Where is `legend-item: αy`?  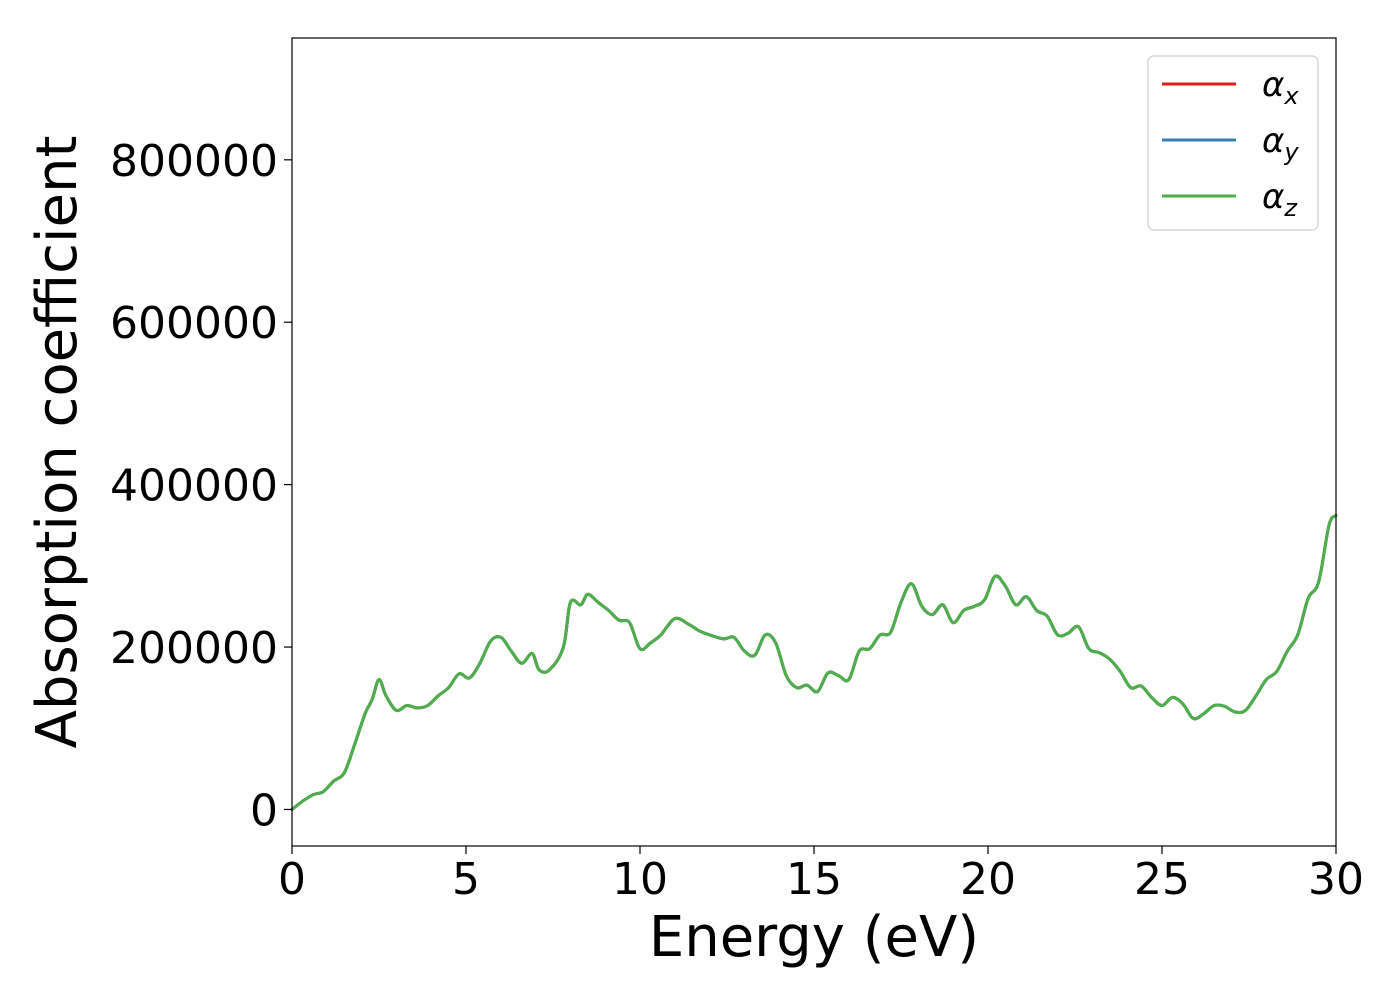
legend-item: αy is located at coordinates (1230, 143).